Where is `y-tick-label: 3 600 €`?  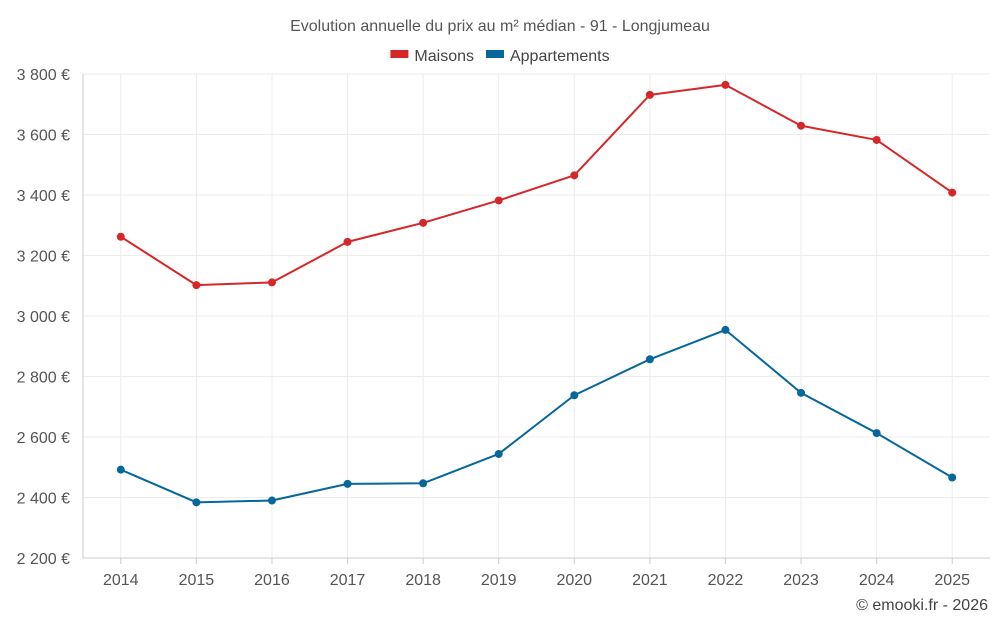 y-tick-label: 3 600 € is located at coordinates (43, 136).